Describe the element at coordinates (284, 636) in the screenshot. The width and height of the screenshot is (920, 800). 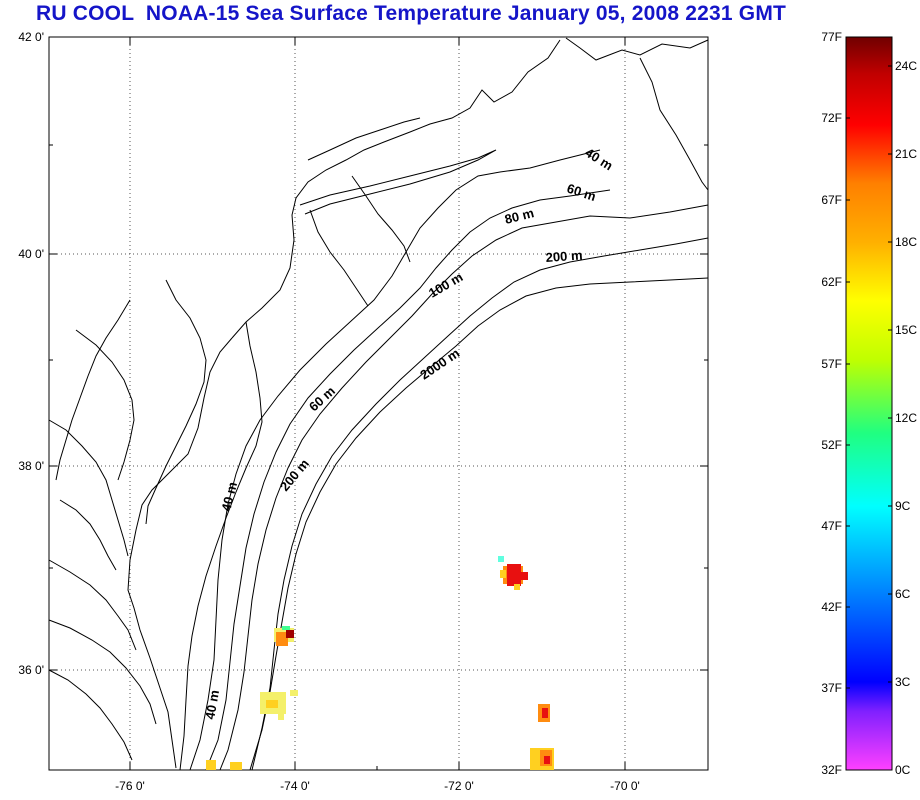
I see `sst-patch-nearshore-74w` at that location.